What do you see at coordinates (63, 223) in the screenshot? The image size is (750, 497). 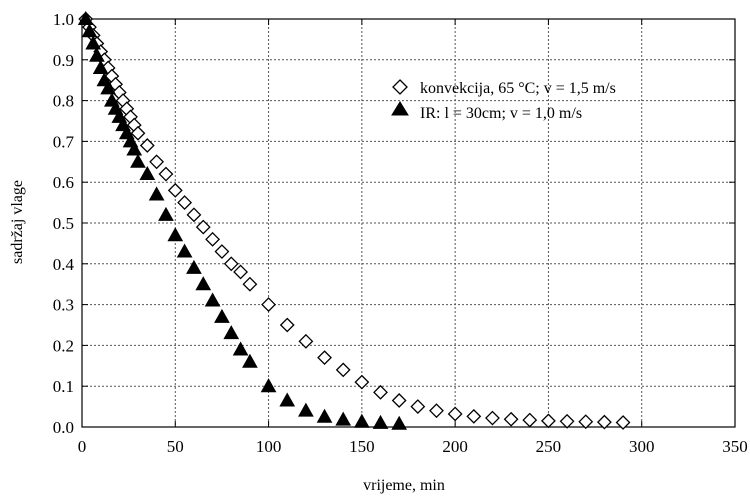 I see `y-tick-label: 0.5` at bounding box center [63, 223].